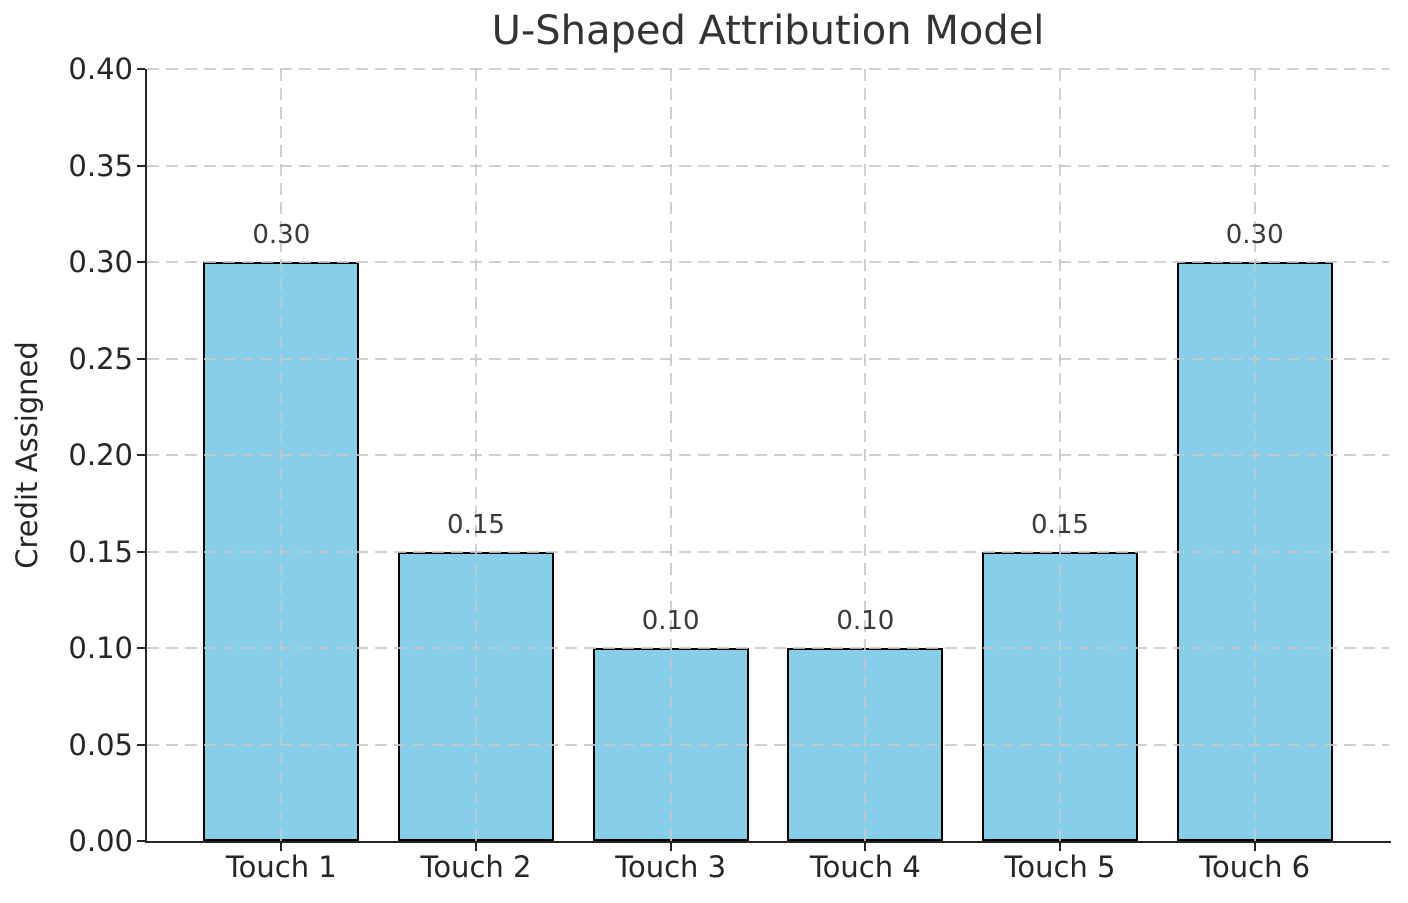 The height and width of the screenshot is (903, 1408). What do you see at coordinates (100, 455) in the screenshot?
I see `y-tick-label: 0.20` at bounding box center [100, 455].